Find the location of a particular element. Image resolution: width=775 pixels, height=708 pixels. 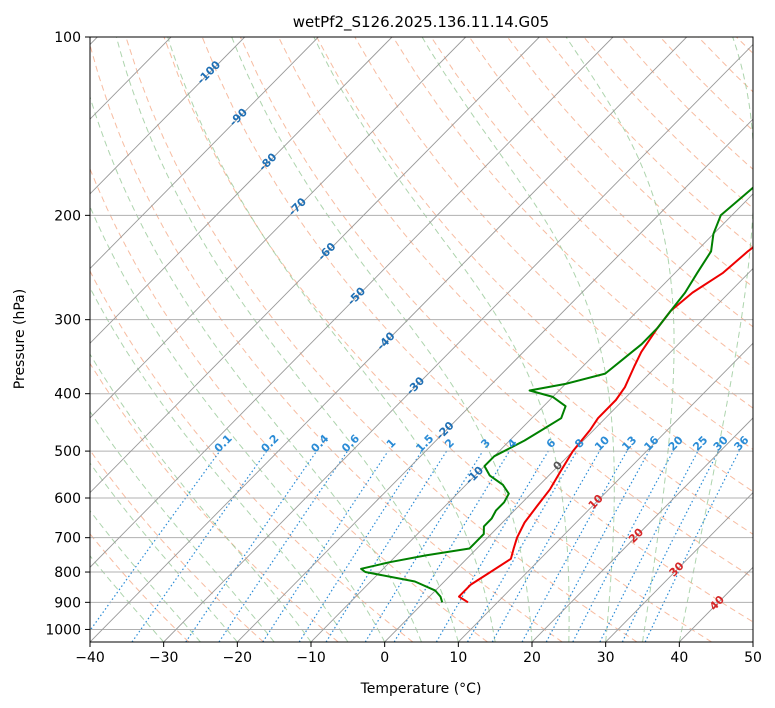

x-tick-label: −10 is located at coordinates (311, 658).